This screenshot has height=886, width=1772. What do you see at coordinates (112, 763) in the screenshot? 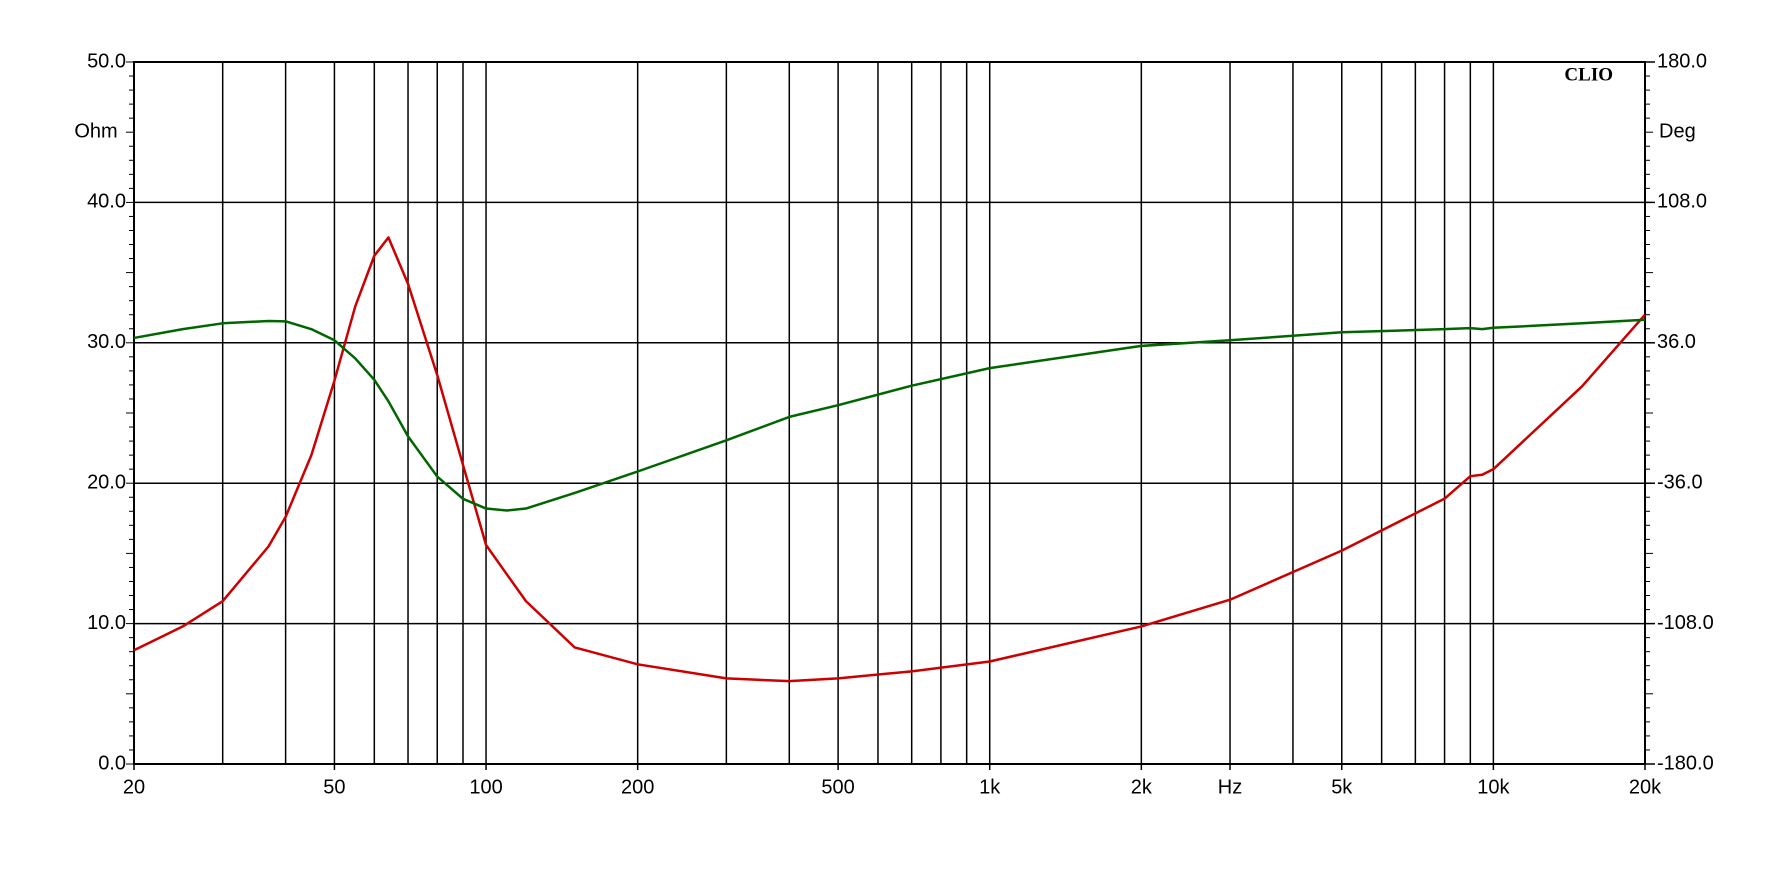
I see `y-tick-label: 0.0` at bounding box center [112, 763].